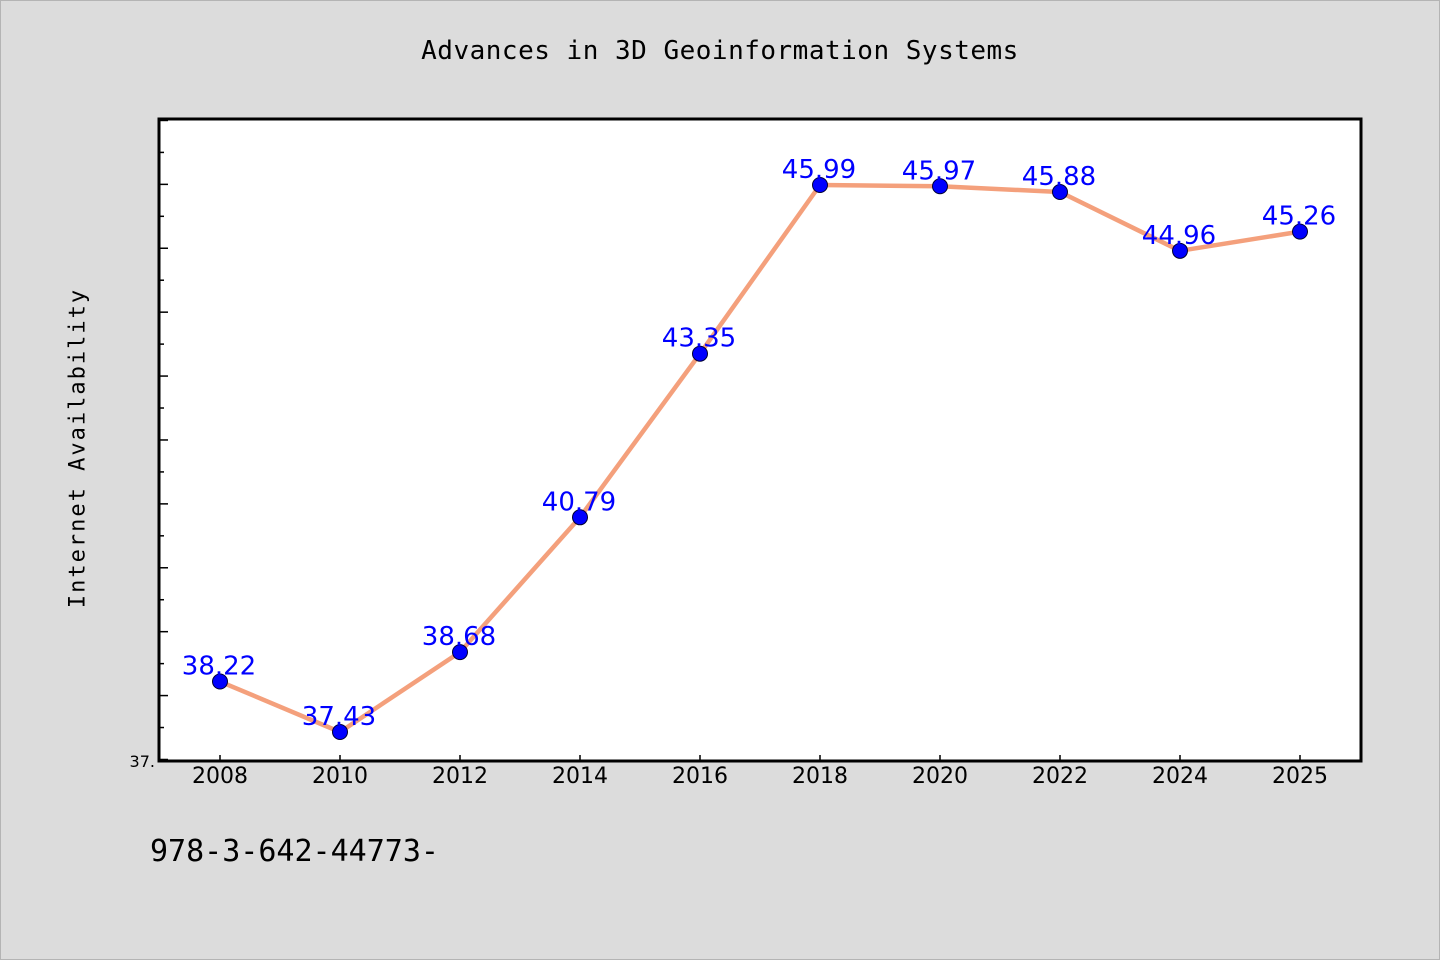 This screenshot has height=960, width=1440. Describe the element at coordinates (1180, 776) in the screenshot. I see `x-tick-label: 2024` at that location.